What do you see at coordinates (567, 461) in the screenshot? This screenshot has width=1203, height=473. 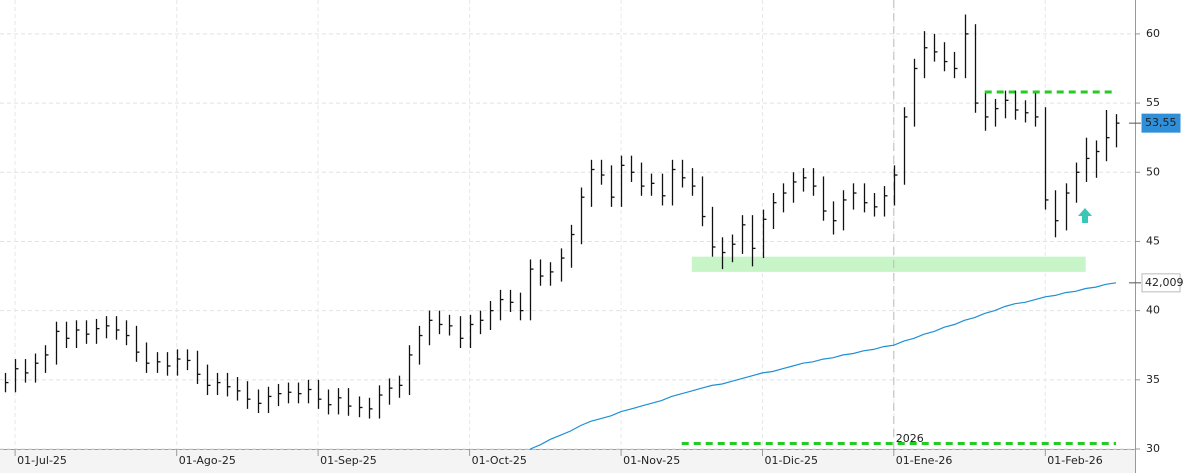 I see `x-axis-band` at bounding box center [567, 461].